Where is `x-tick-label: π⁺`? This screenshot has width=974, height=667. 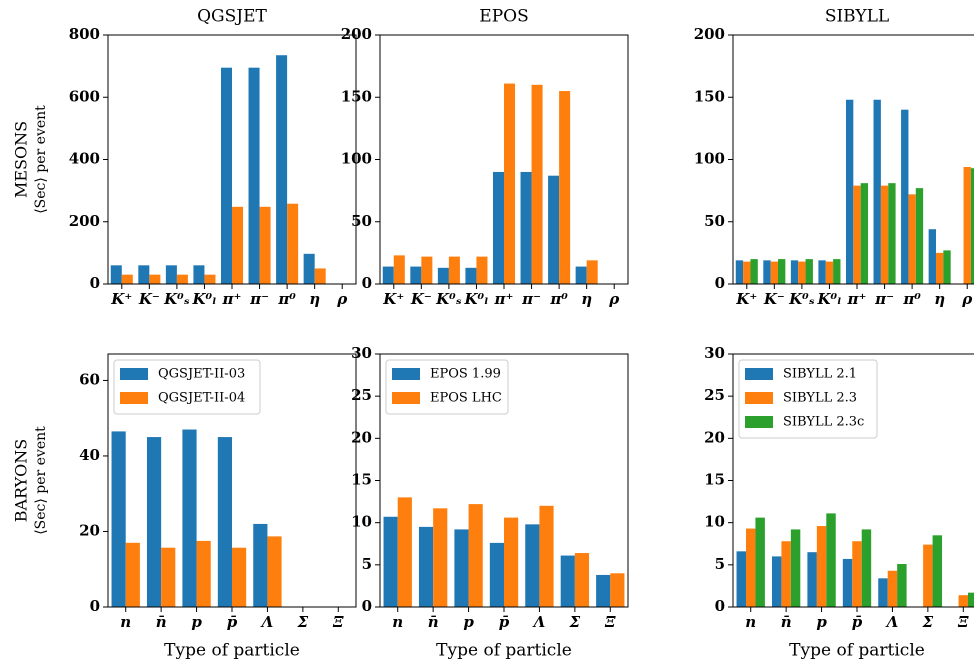 x-tick-label: π⁺ is located at coordinates (232, 299).